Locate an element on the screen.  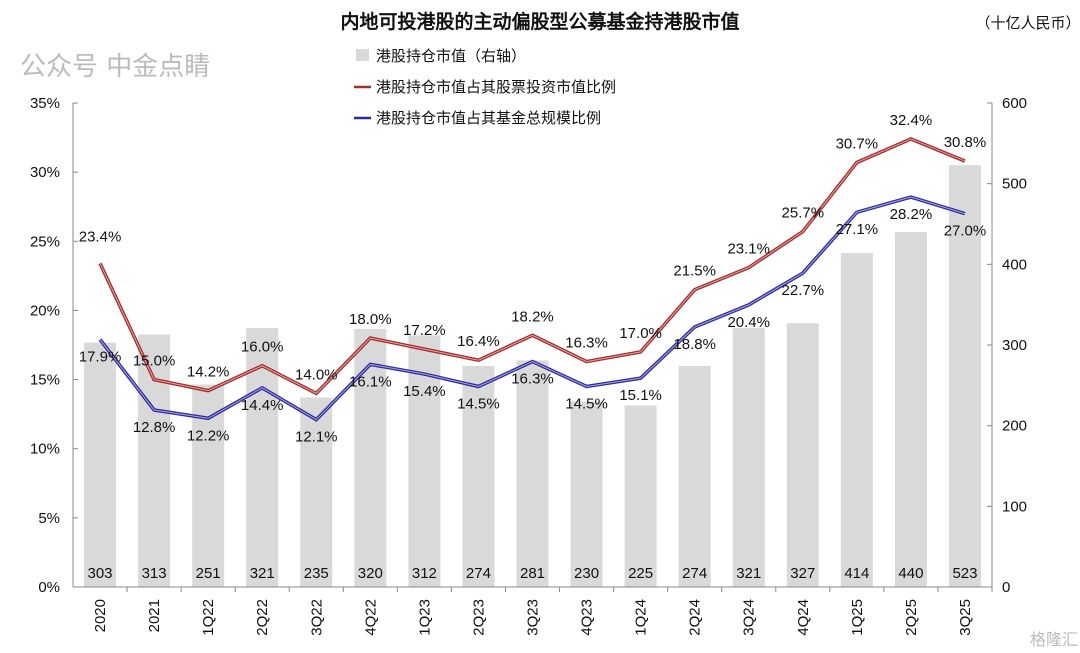
left-axis-tick-label: 15% is located at coordinates (45, 380).